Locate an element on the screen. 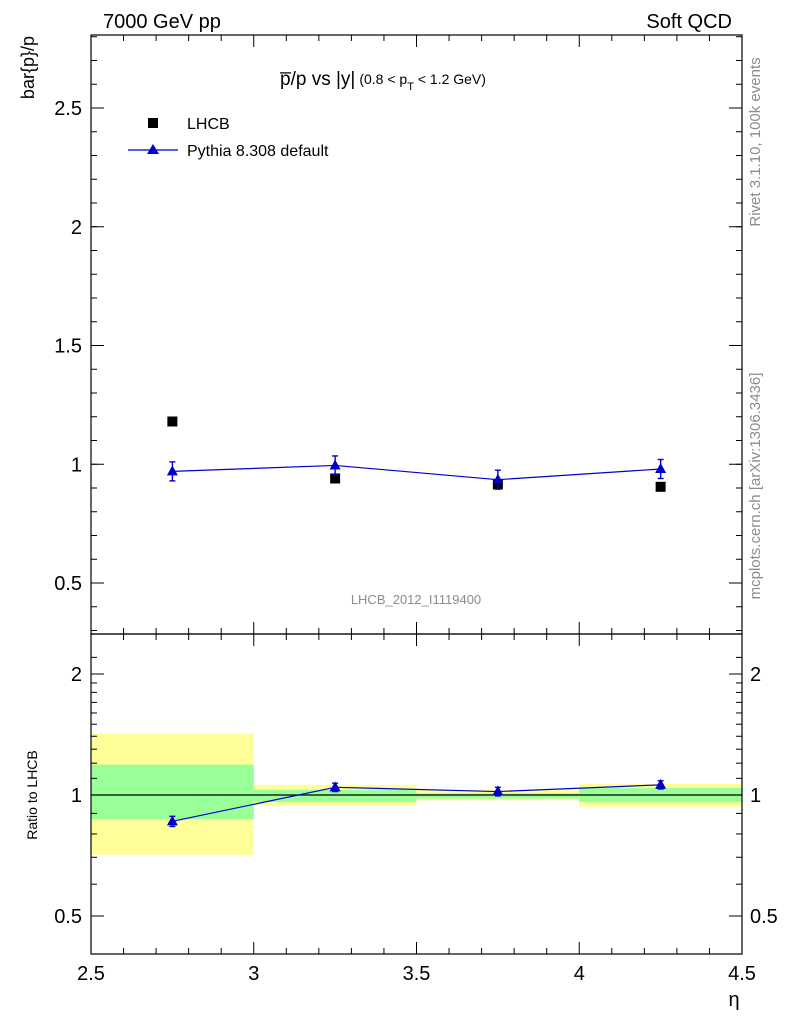 This screenshot has width=786, height=1024. main-ytick-label: 2 is located at coordinates (76, 228).